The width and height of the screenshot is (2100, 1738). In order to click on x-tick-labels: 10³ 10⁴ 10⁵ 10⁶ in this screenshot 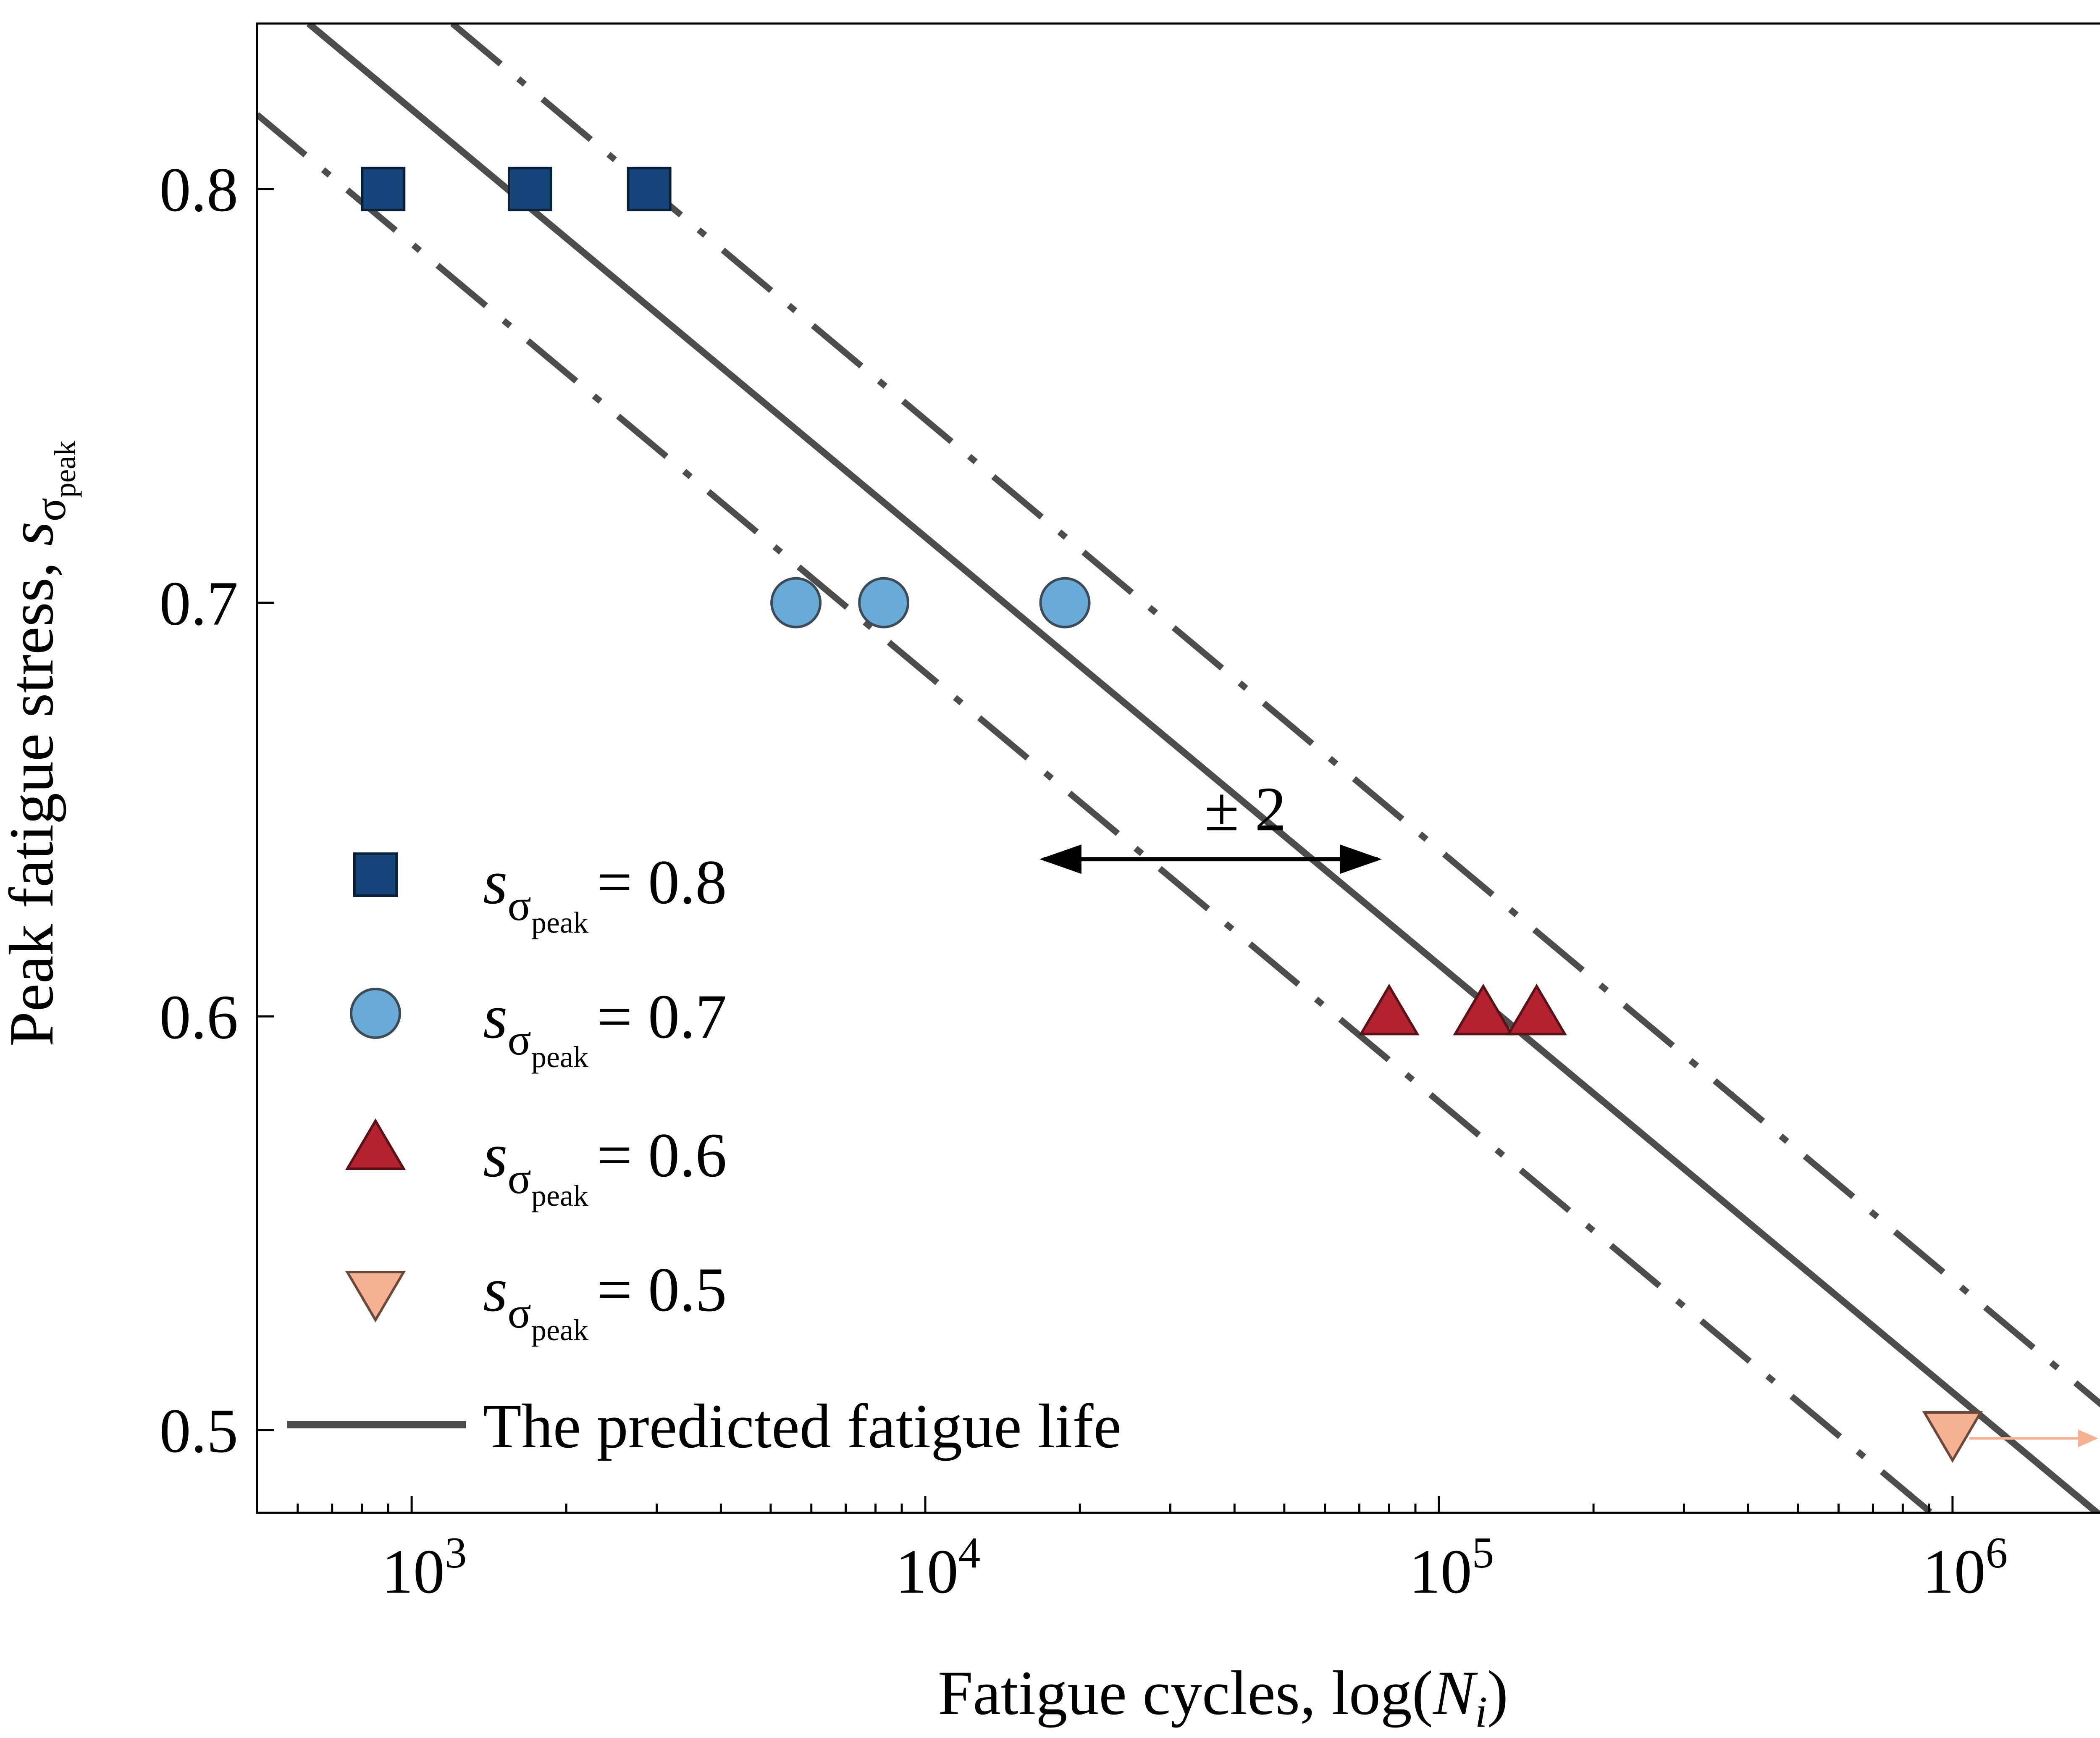, I will do `click(1195, 1567)`.